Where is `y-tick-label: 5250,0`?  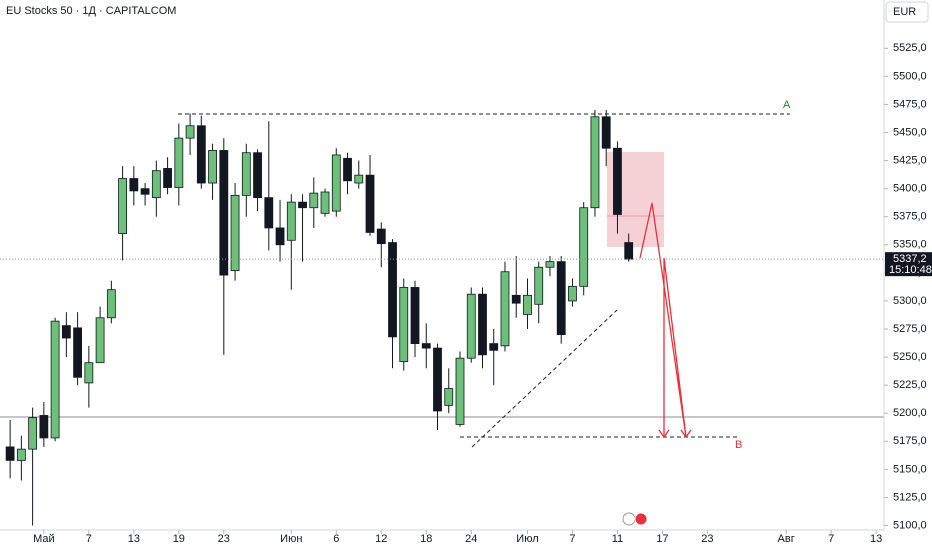 y-tick-label: 5250,0 is located at coordinates (910, 357).